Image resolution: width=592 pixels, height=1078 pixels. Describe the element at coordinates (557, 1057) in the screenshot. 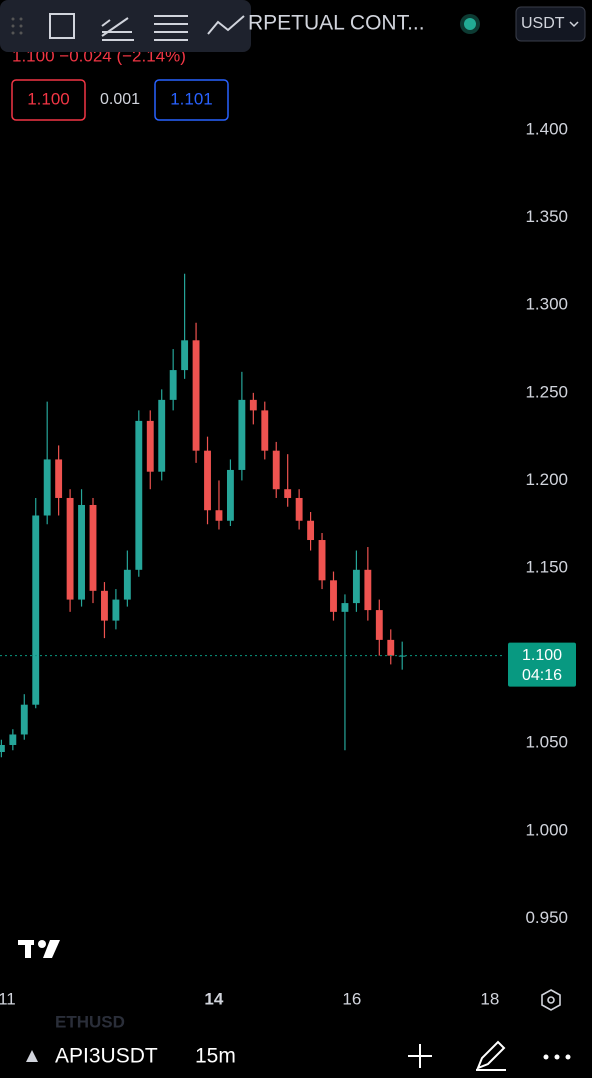

I see `more-button` at that location.